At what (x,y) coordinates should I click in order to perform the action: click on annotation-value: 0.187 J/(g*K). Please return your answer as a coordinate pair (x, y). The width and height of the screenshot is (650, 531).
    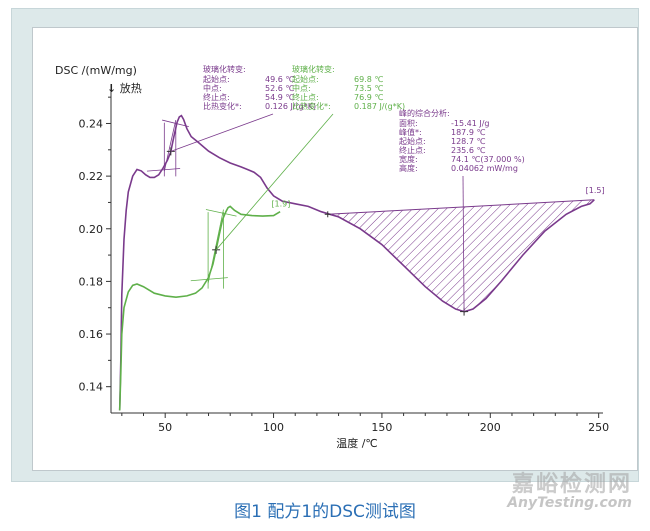
    Looking at the image, I should click on (379, 106).